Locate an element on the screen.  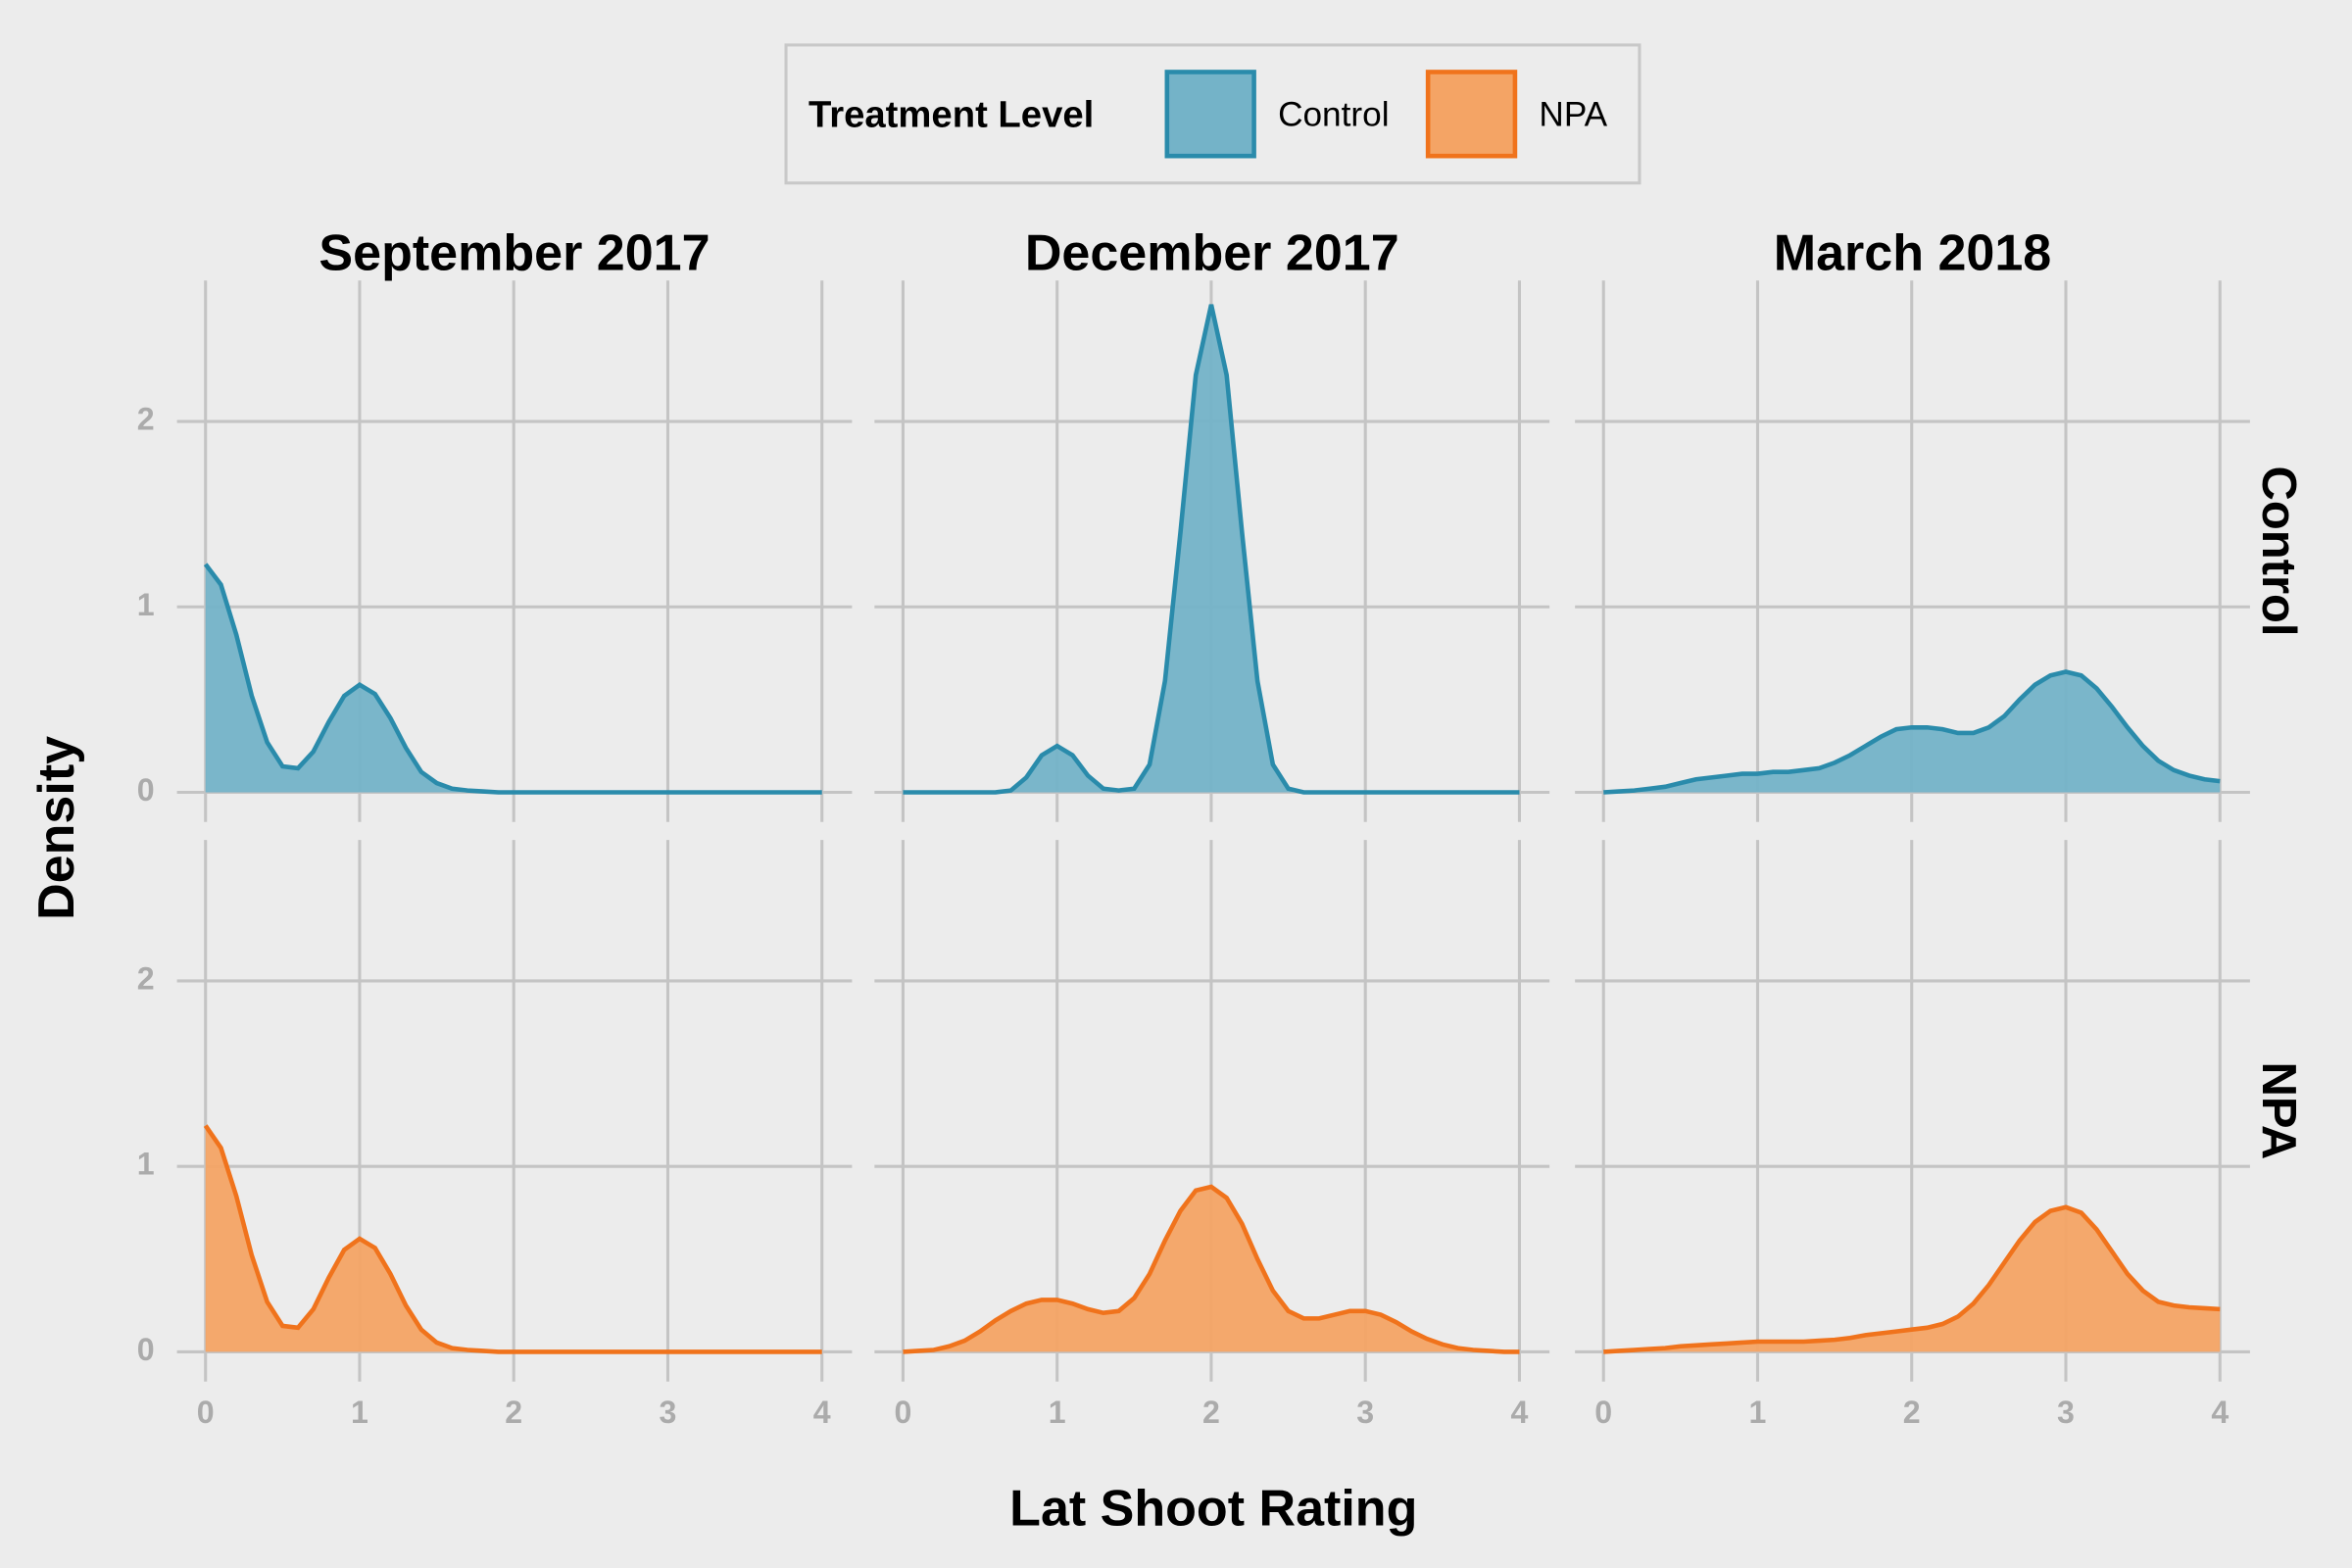
y-axis-label: Density is located at coordinates (56, 828).